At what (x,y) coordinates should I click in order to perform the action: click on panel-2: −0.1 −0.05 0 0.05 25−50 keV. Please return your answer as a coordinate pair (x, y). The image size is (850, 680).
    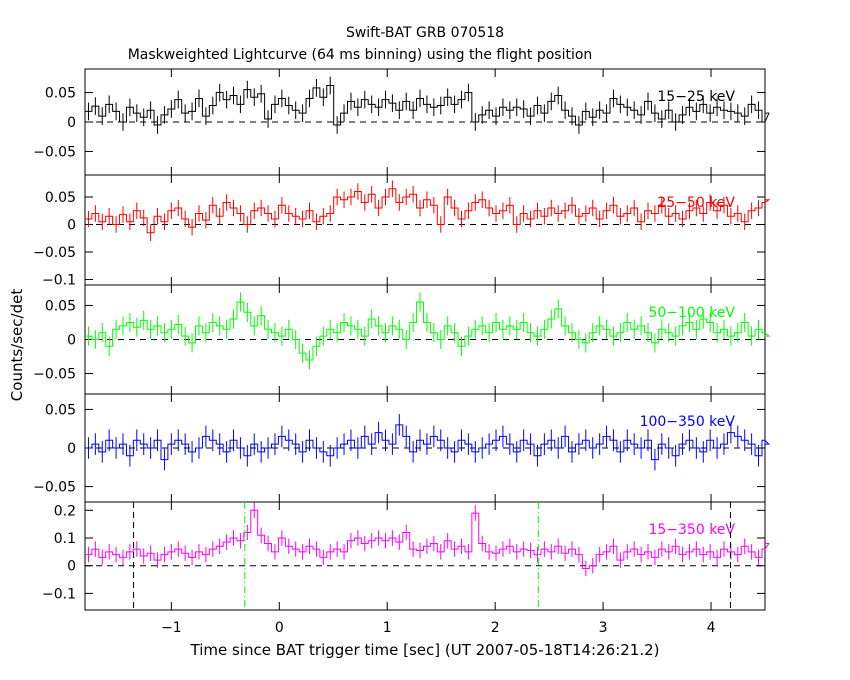
    Looking at the image, I should click on (402, 231).